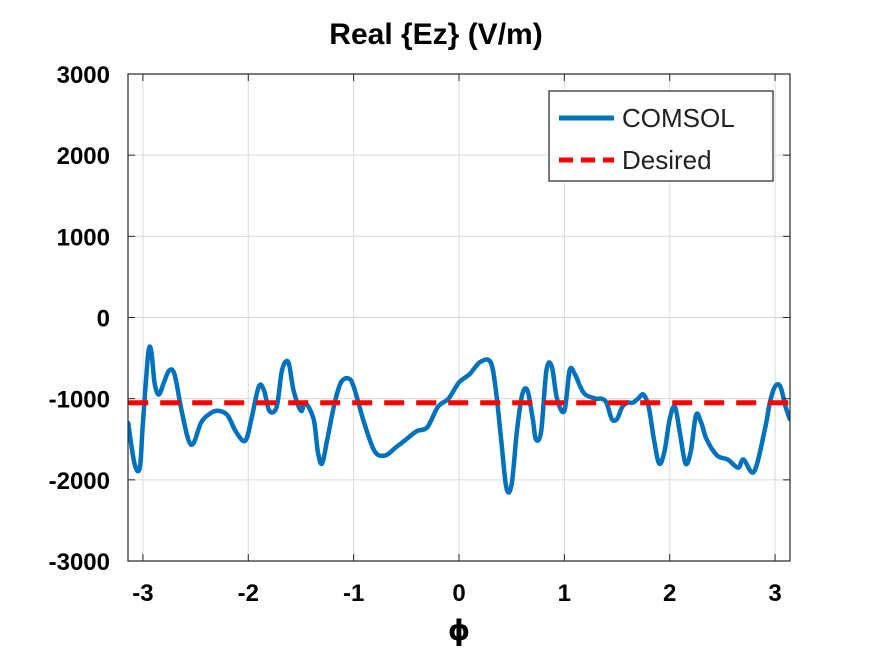 The width and height of the screenshot is (873, 654). Describe the element at coordinates (248, 593) in the screenshot. I see `x-tick-label: -2` at that location.